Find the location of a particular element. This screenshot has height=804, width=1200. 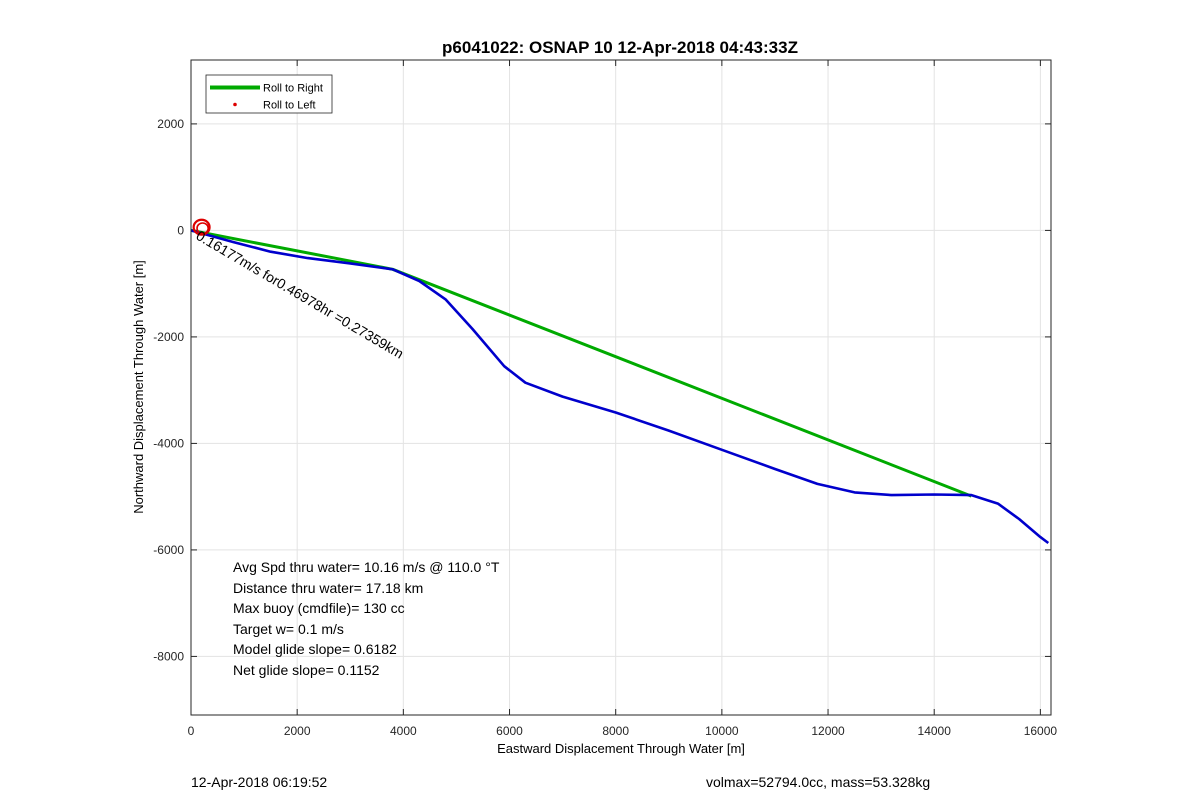

y-tick-label: -8000 is located at coordinates (168, 656).